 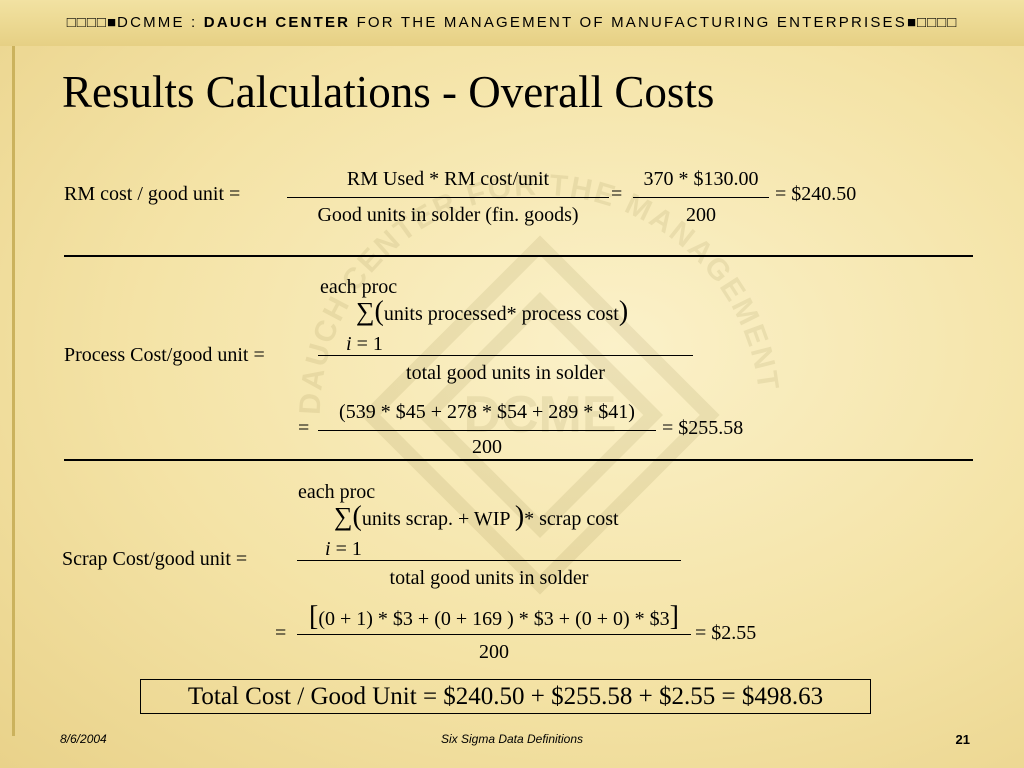 I want to click on rm-numerator-values: 370 * $130.00, so click(x=701, y=179).